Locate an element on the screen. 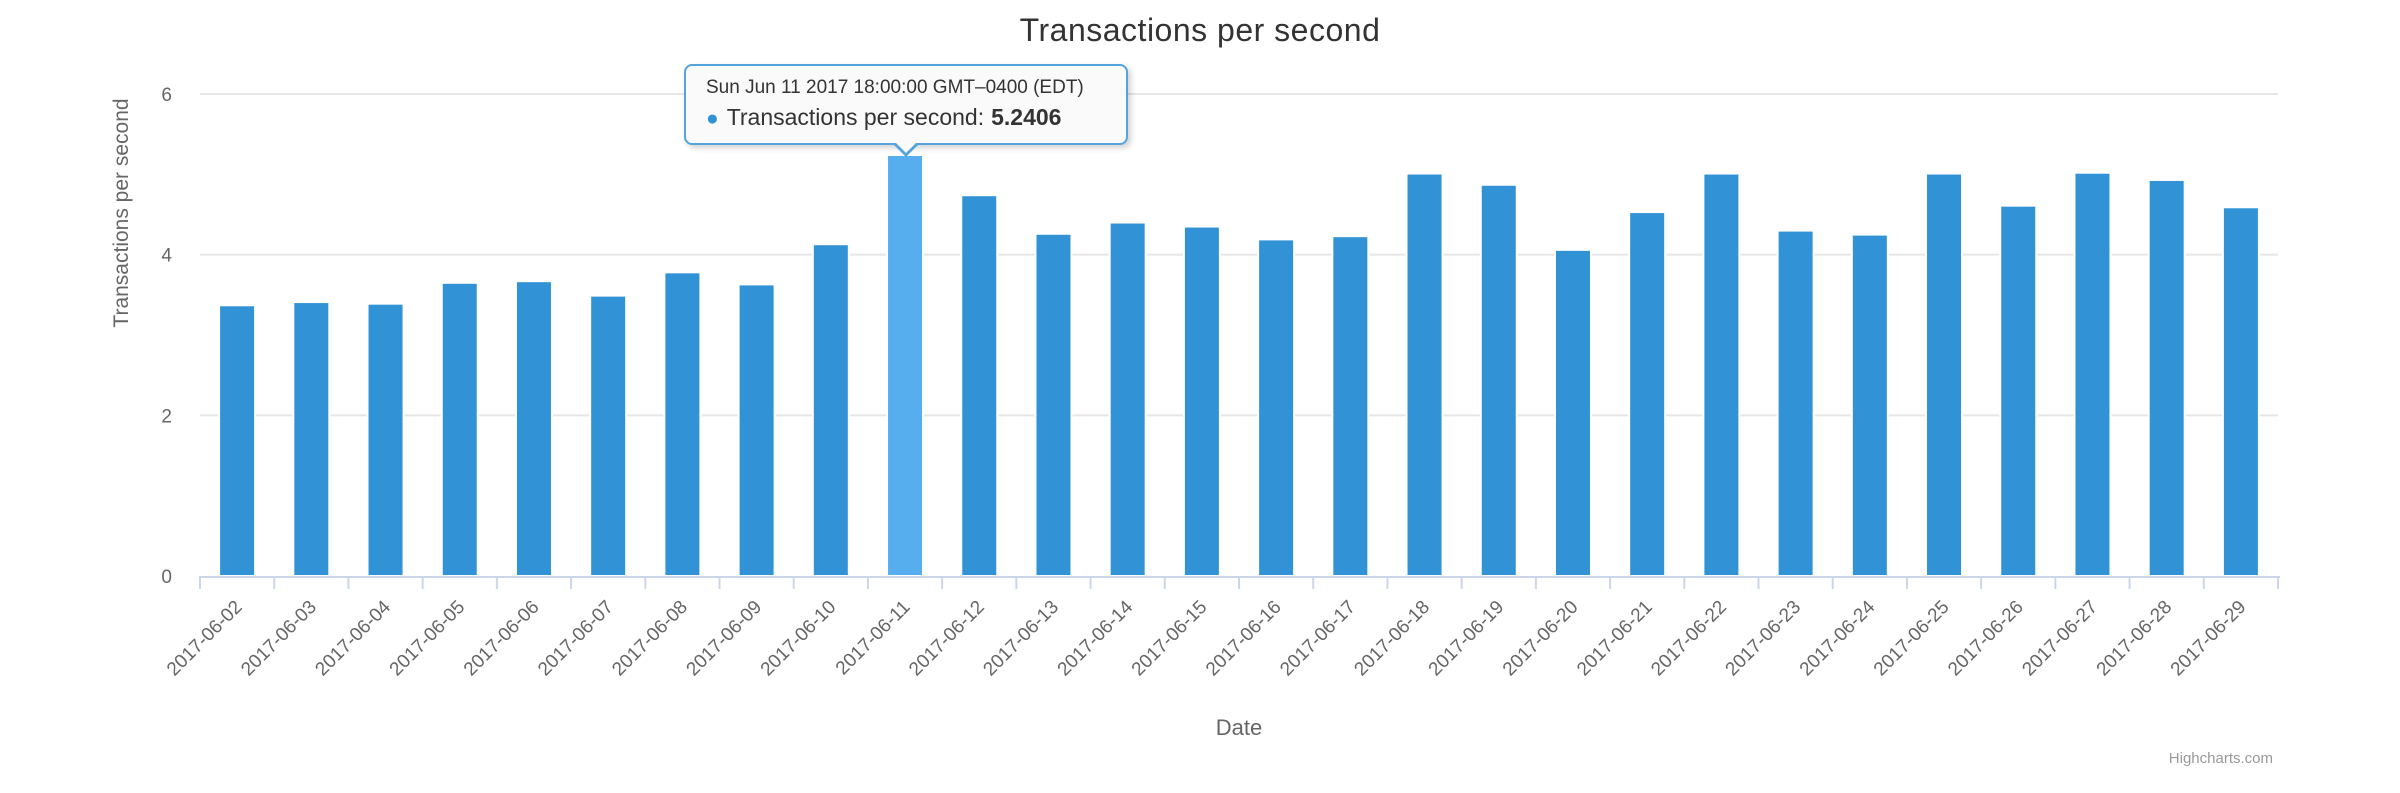 Image resolution: width=2400 pixels, height=793 pixels. x-axis-label: 2017-06-07 is located at coordinates (576, 639).